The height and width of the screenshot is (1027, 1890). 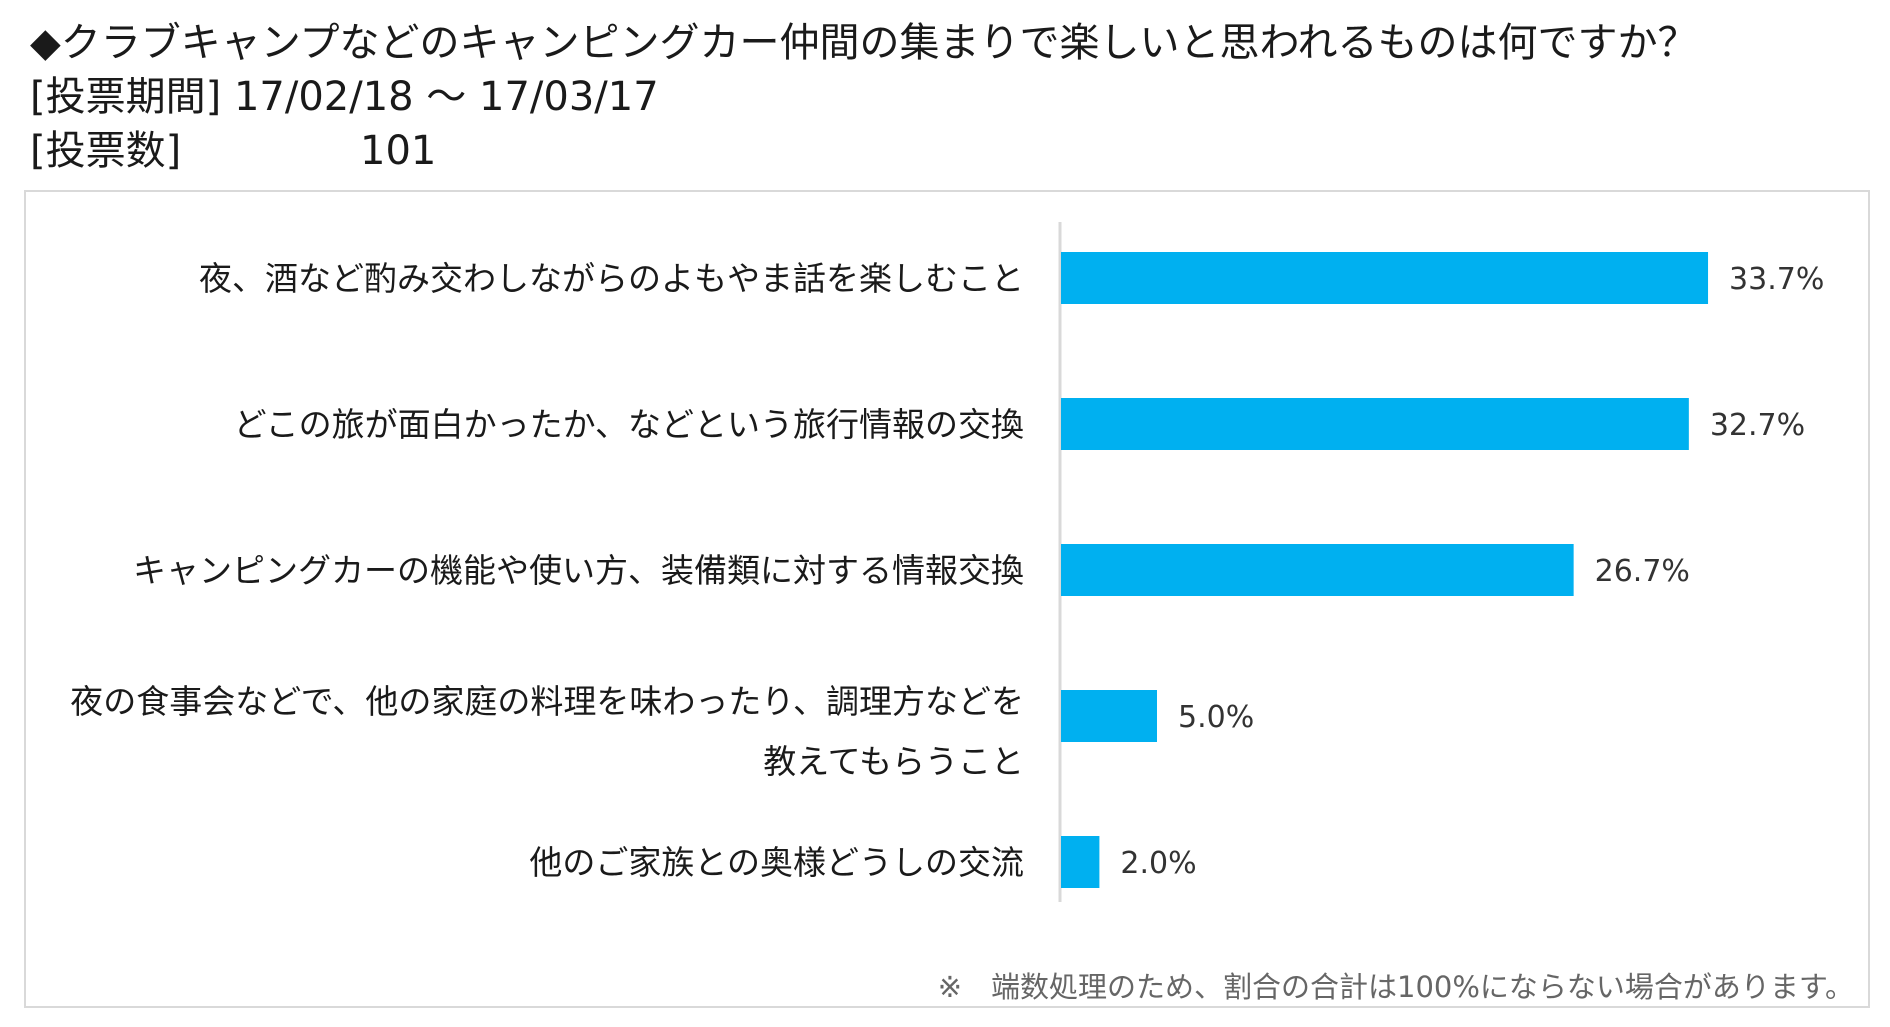 What do you see at coordinates (398, 151) in the screenshot?
I see `count-value: 101` at bounding box center [398, 151].